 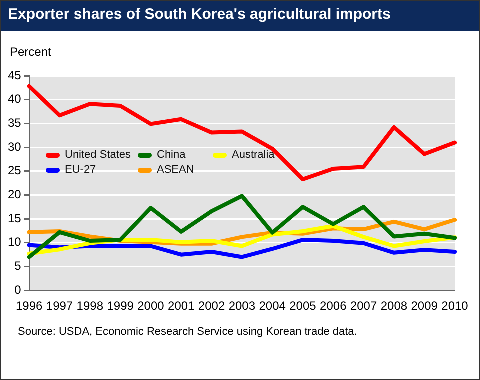 What do you see at coordinates (15, 123) in the screenshot?
I see `y-tick-label: 35` at bounding box center [15, 123].